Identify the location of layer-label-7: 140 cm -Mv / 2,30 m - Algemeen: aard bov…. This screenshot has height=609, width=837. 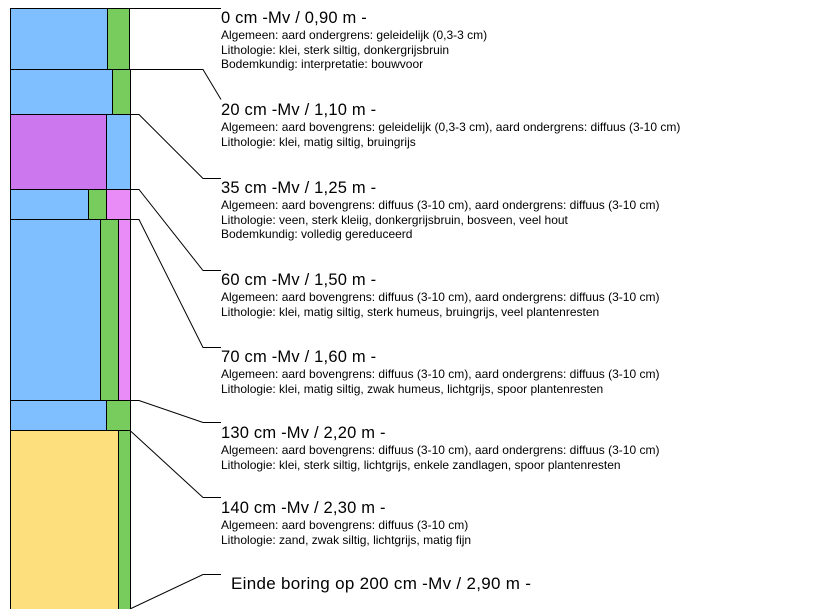
(346, 523).